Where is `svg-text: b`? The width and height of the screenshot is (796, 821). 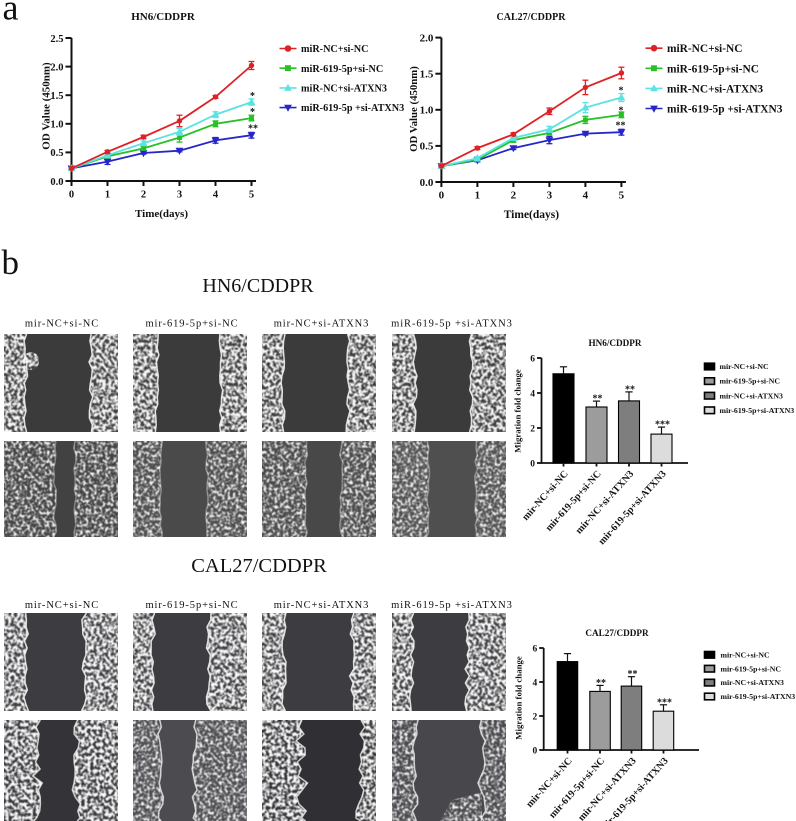 svg-text: b is located at coordinates (11, 262).